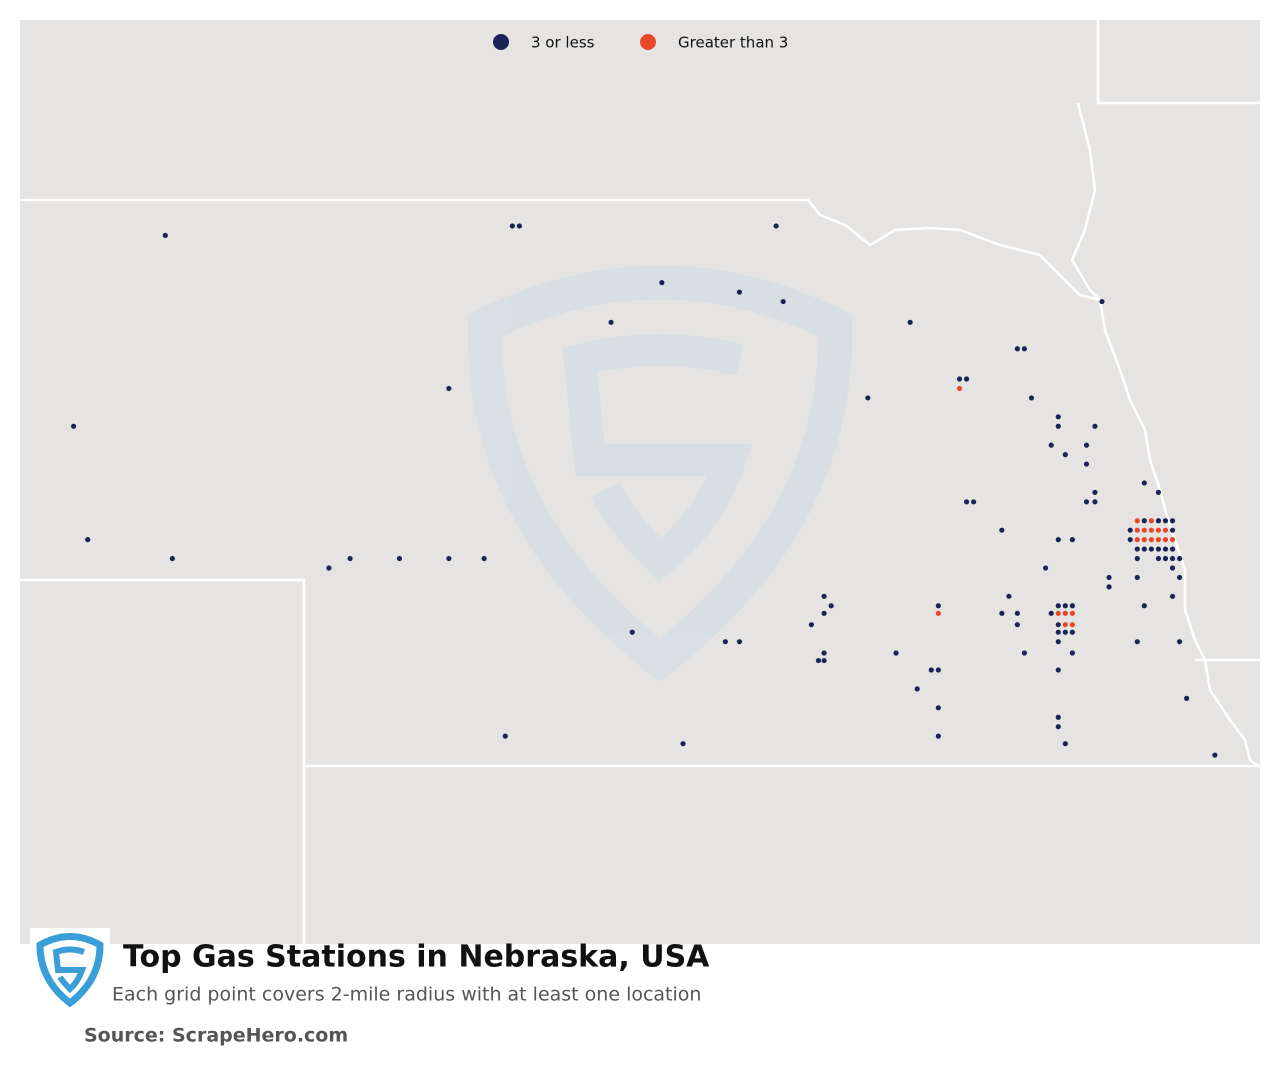 Image resolution: width=1280 pixels, height=1073 pixels. What do you see at coordinates (416, 957) in the screenshot?
I see `title: Top Gas Stations in Nebraska, USA` at bounding box center [416, 957].